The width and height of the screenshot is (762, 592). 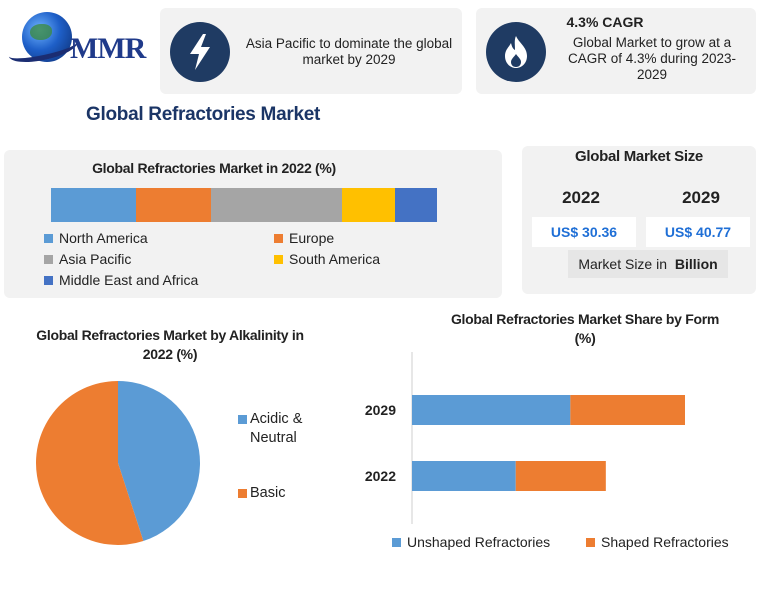 I want to click on legend-item: Middle East and Africa, so click(x=121, y=280).